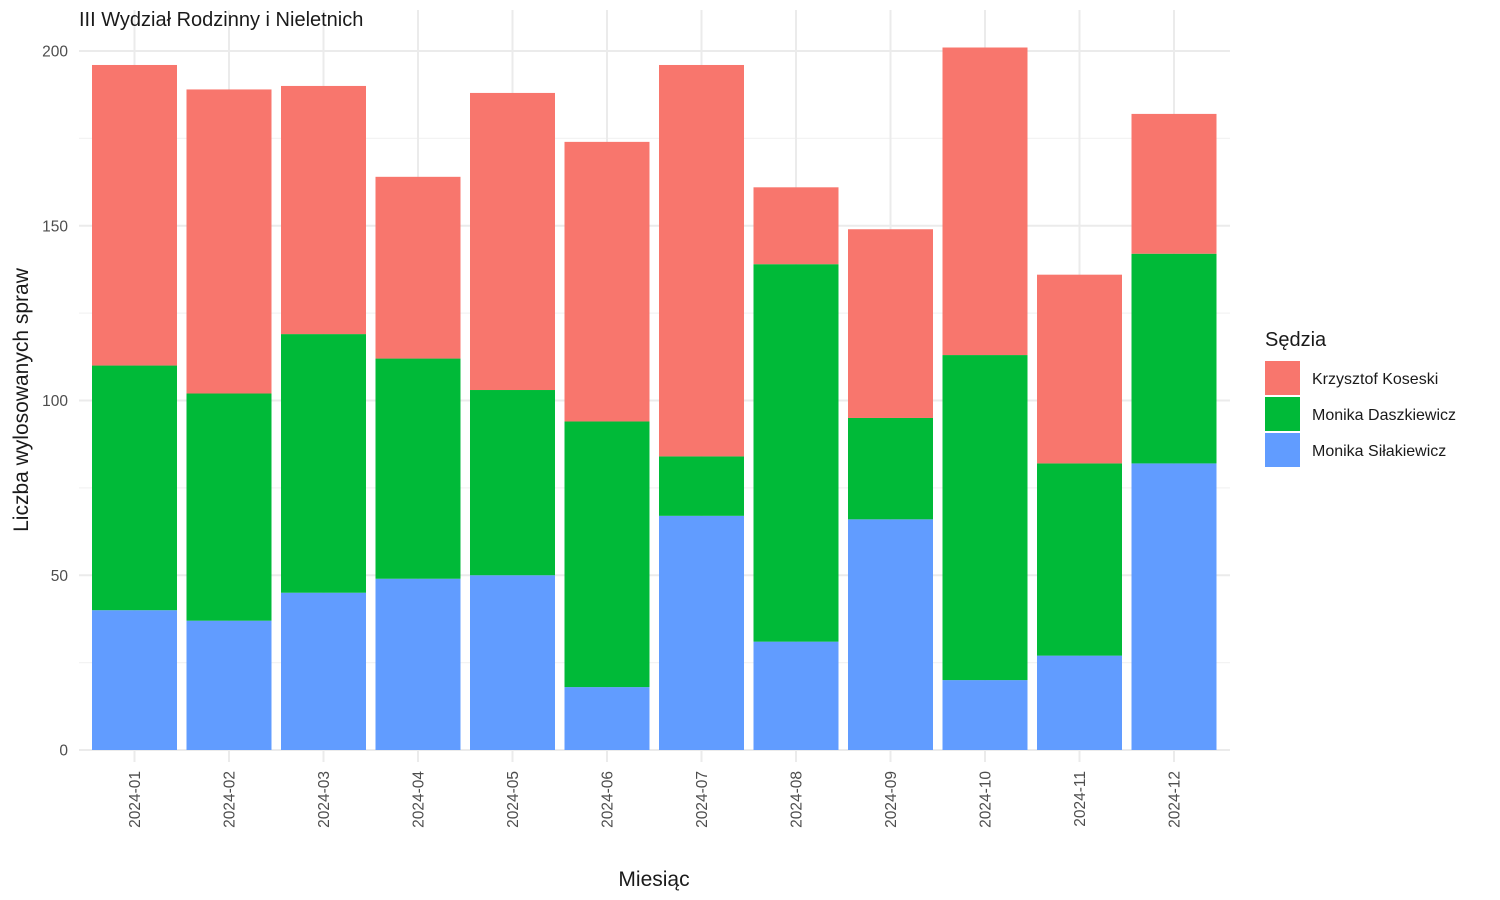 This screenshot has height=900, width=1500. Describe the element at coordinates (135, 799) in the screenshot. I see `x-tick-label: 2024-01` at that location.